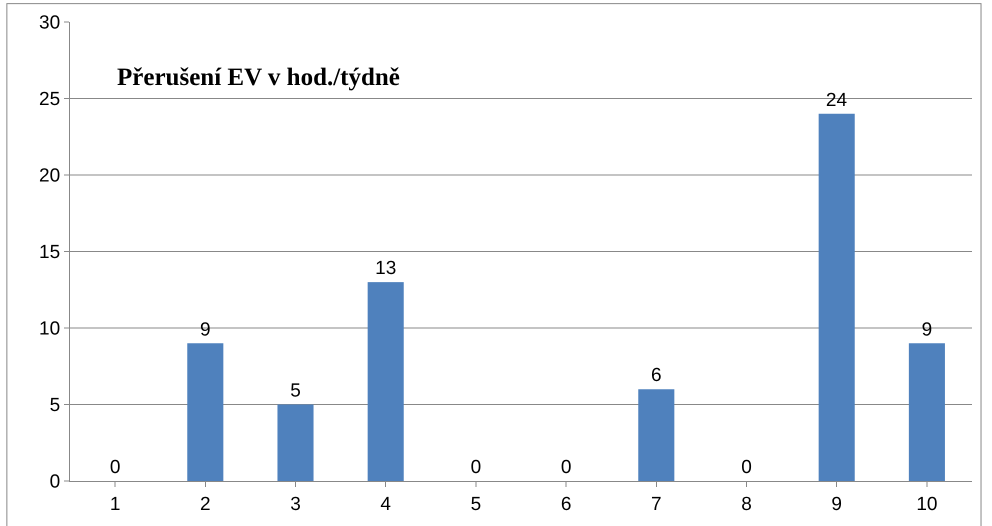  Describe the element at coordinates (115, 504) in the screenshot. I see `x-tick-label: 1` at that location.